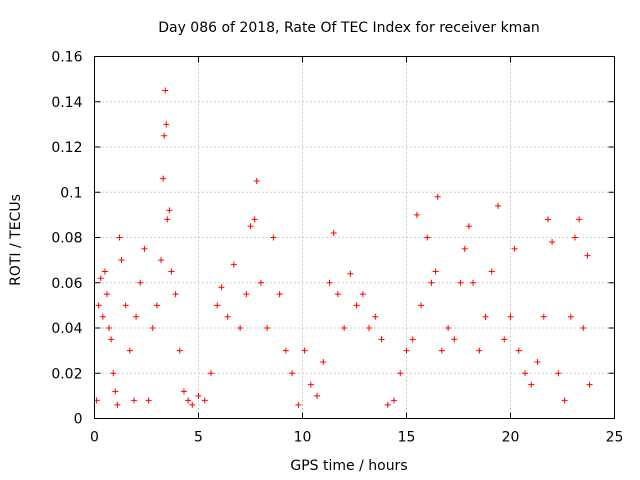  I want to click on x-tick-label: 10, so click(303, 438).